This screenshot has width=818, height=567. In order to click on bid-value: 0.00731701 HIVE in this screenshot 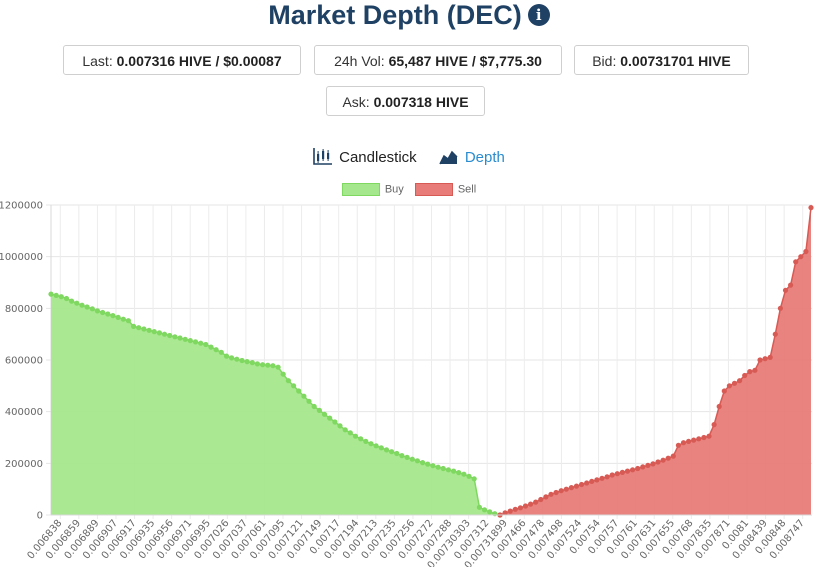, I will do `click(675, 61)`.